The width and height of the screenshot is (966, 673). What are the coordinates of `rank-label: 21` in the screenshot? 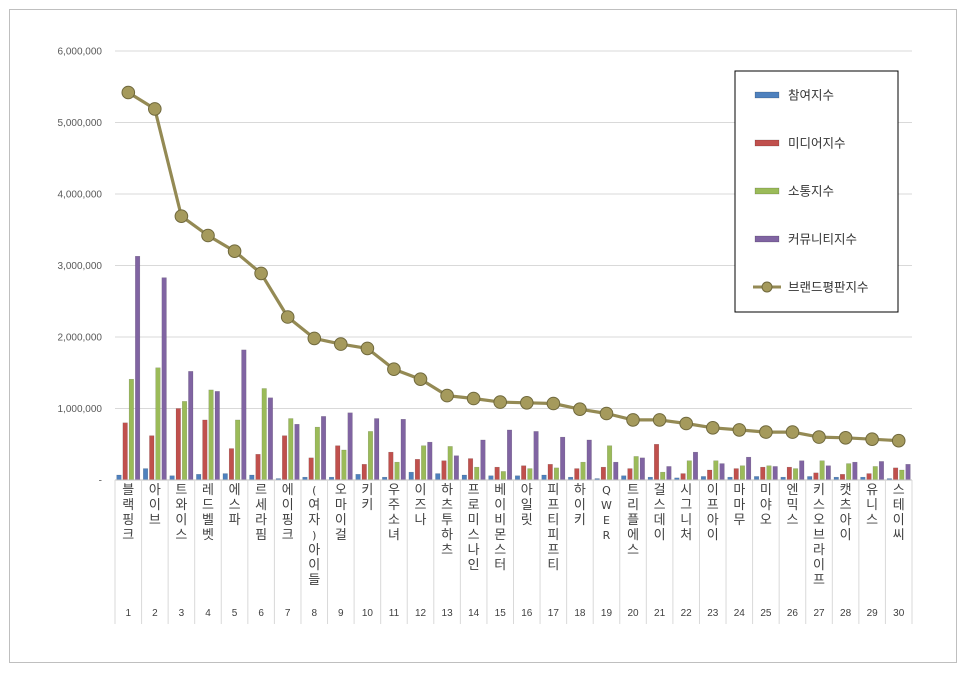 It's located at (660, 613).